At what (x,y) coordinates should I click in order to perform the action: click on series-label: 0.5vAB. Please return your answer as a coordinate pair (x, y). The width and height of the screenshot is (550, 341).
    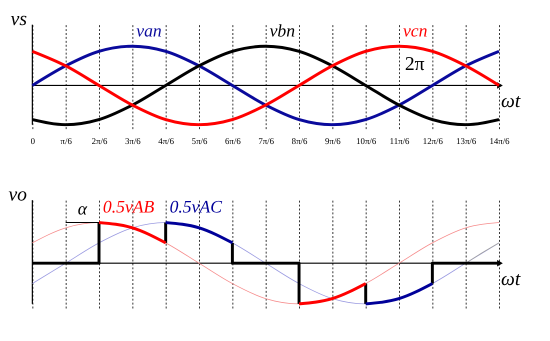
    Looking at the image, I should click on (128, 206).